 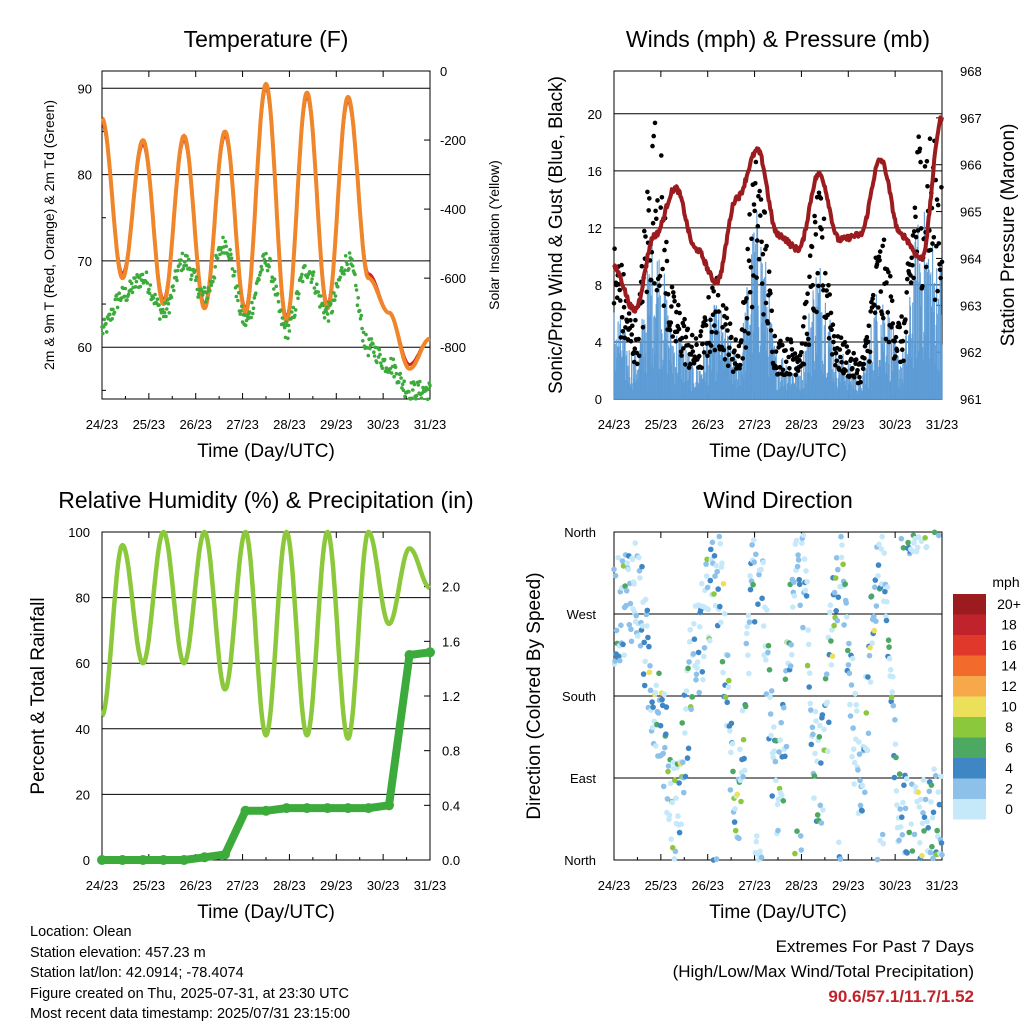 I want to click on y2-tick-label: -400, so click(x=453, y=209).